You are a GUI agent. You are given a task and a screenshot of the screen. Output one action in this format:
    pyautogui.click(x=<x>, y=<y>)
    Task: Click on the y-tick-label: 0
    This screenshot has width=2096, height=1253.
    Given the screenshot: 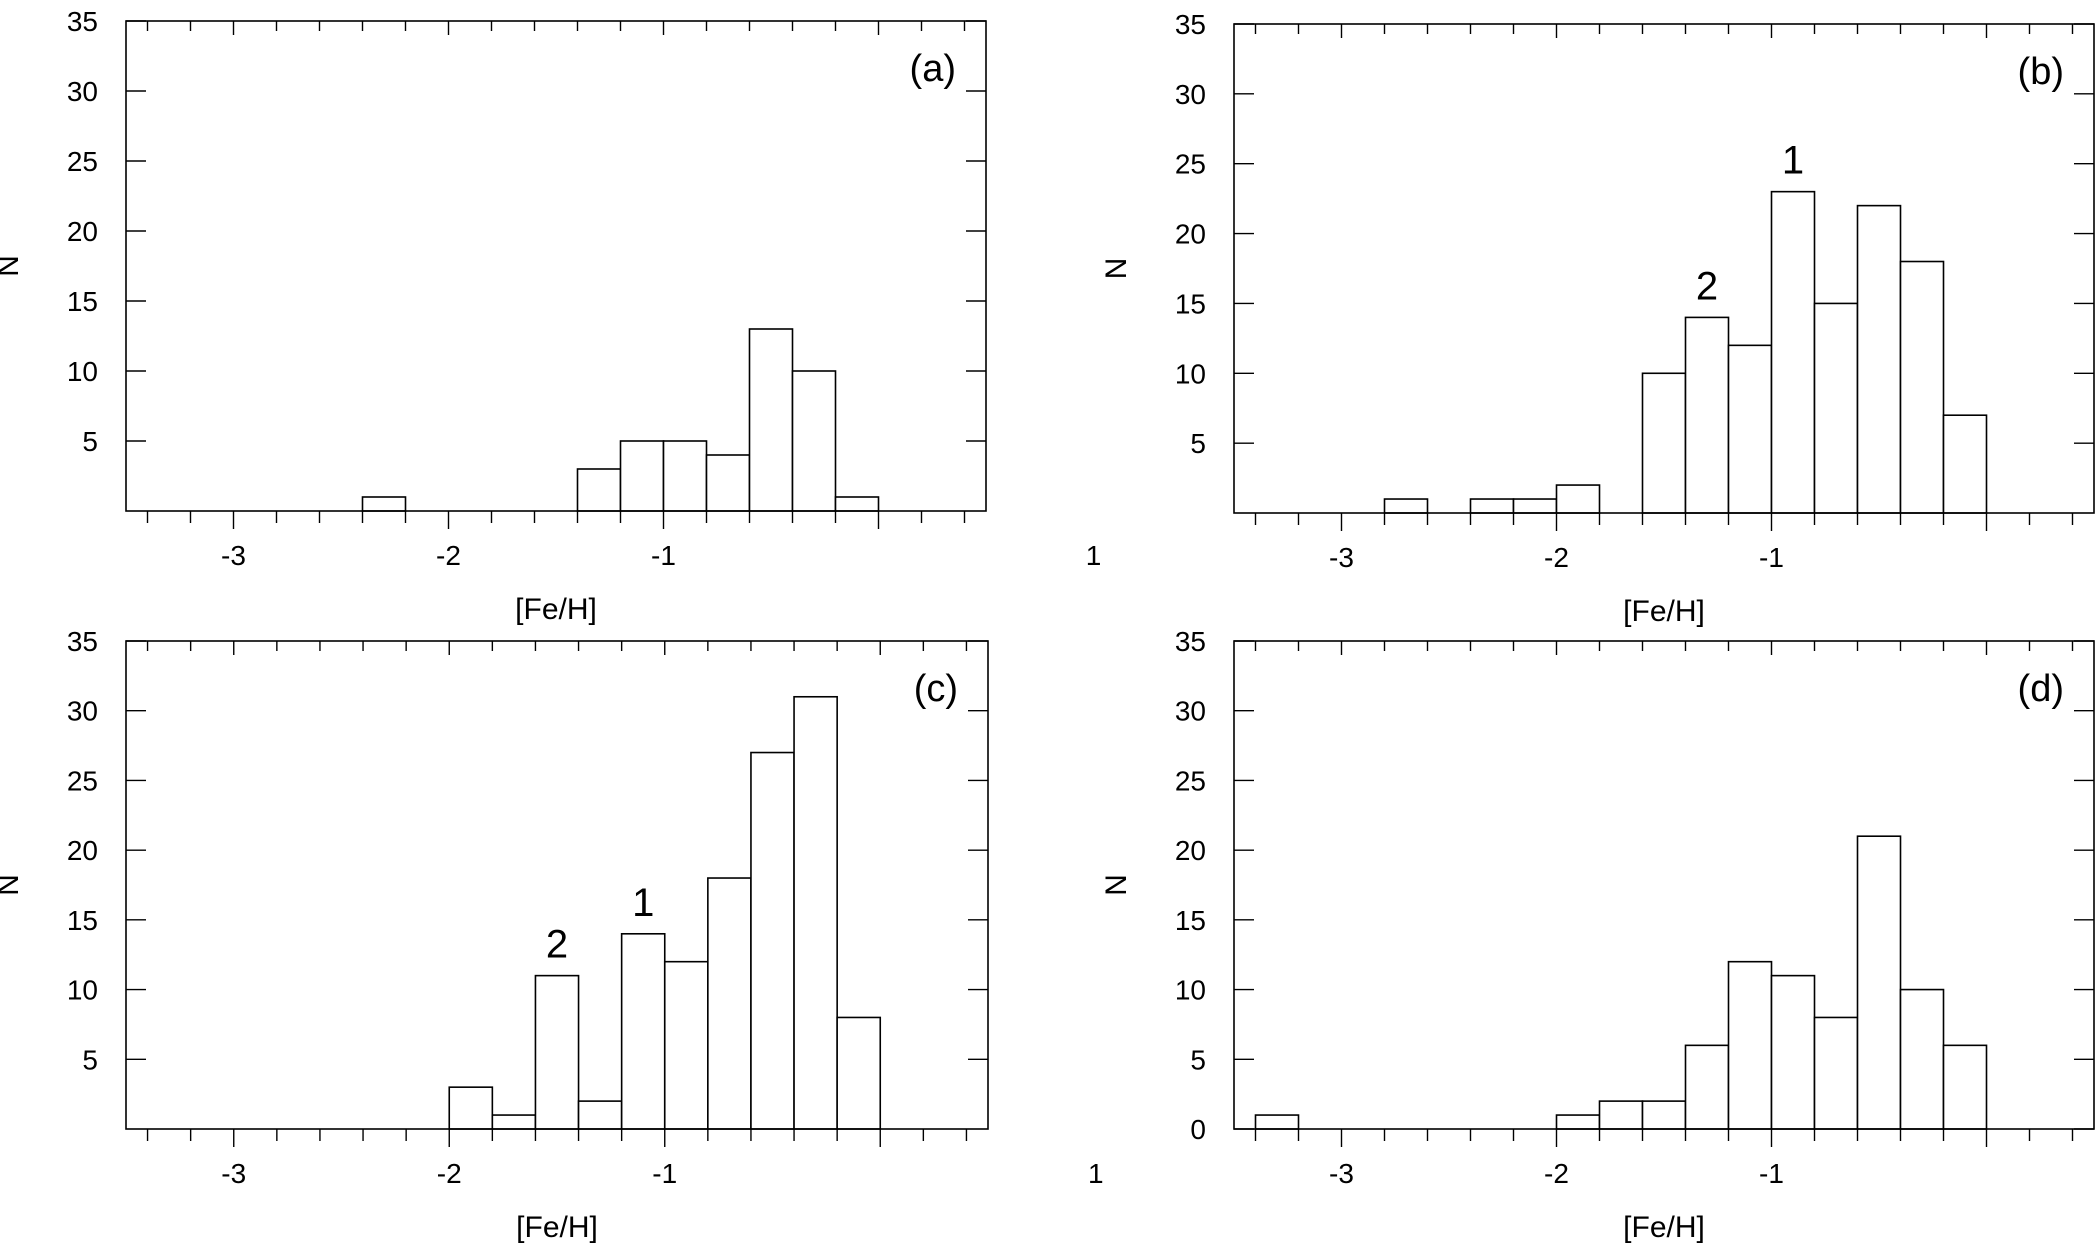 What is the action you would take?
    pyautogui.click(x=1198, y=1129)
    